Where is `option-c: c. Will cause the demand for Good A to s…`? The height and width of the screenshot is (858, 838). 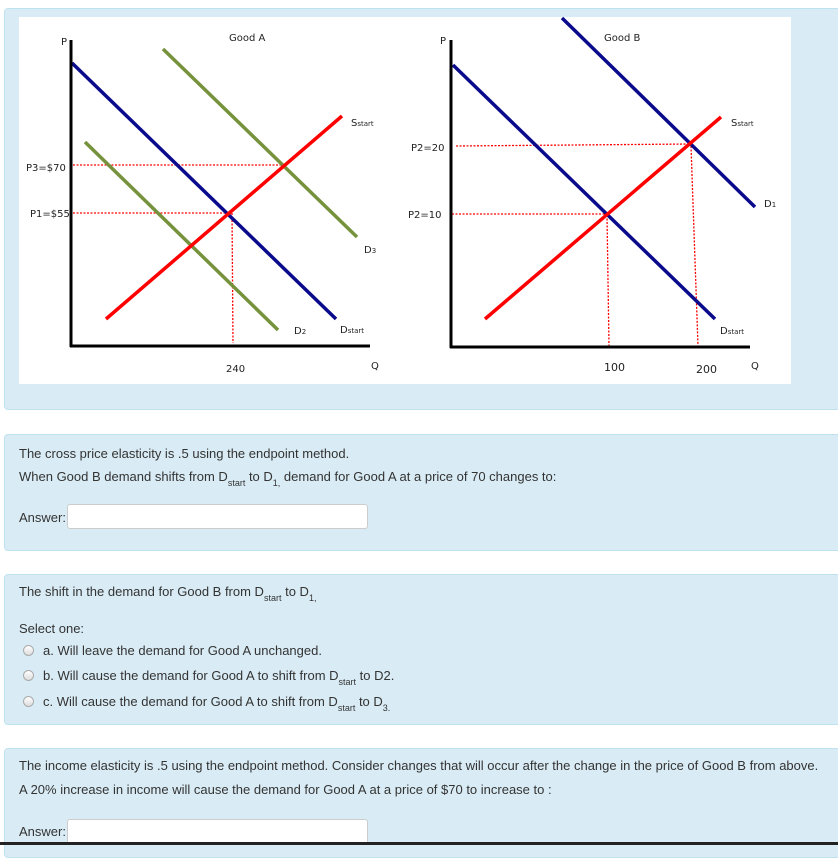
option-c: c. Will cause the demand for Good A to s… is located at coordinates (206, 703).